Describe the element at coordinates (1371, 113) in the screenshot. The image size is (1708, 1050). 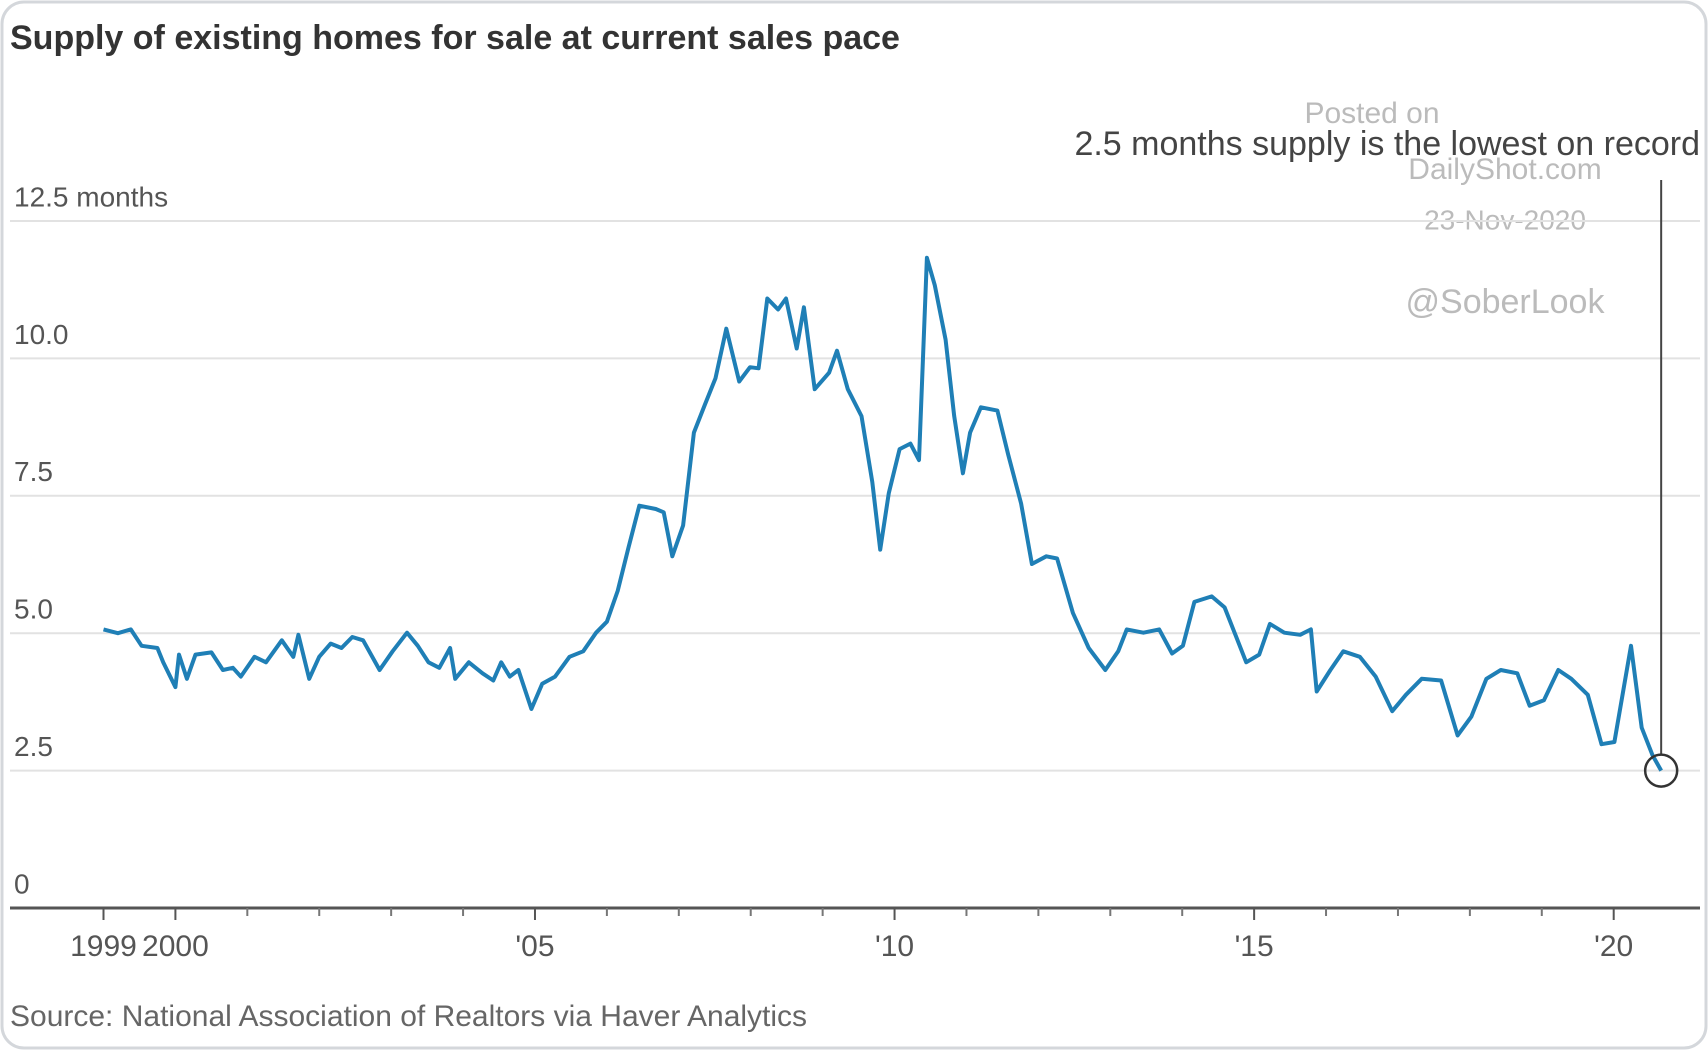
I see `watermark: Posted on` at that location.